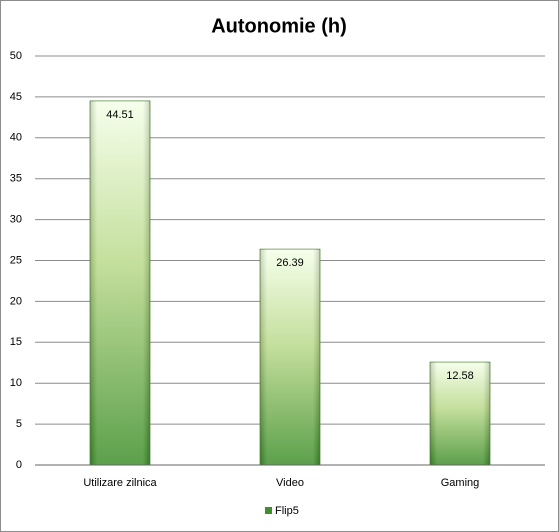 The image size is (559, 532). What do you see at coordinates (268, 510) in the screenshot?
I see `legend-swatch` at bounding box center [268, 510].